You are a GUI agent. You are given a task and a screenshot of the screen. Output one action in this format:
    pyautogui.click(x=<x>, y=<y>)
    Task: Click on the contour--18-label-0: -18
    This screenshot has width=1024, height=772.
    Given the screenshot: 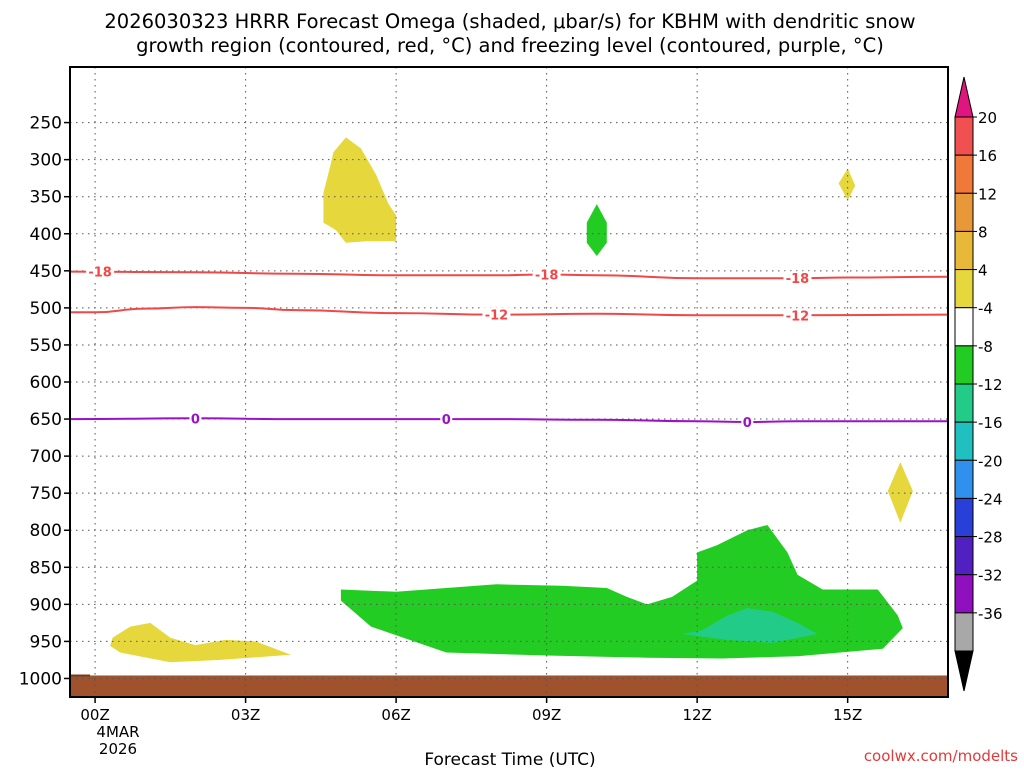 What is the action you would take?
    pyautogui.click(x=100, y=273)
    